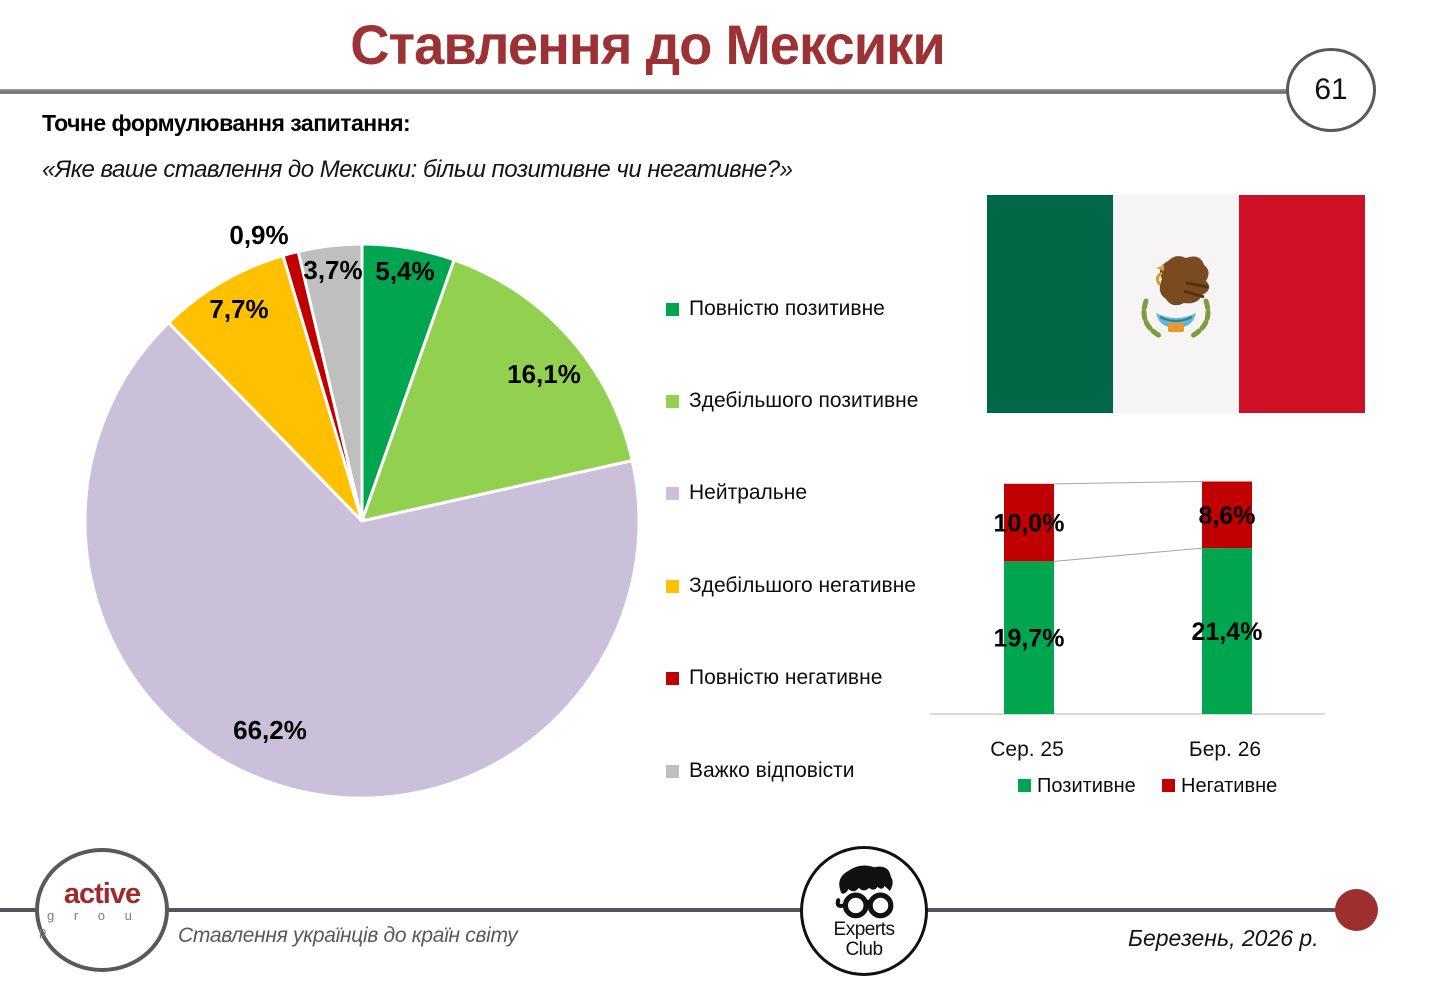 The image size is (1430, 990). I want to click on glasses-icon, so click(864, 905).